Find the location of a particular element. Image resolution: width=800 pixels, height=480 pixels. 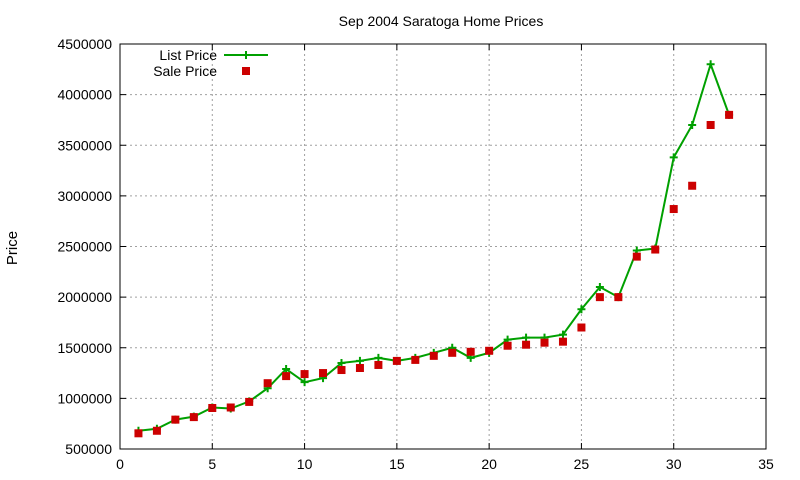

y-tick-label: 4500000 is located at coordinates (84, 44).